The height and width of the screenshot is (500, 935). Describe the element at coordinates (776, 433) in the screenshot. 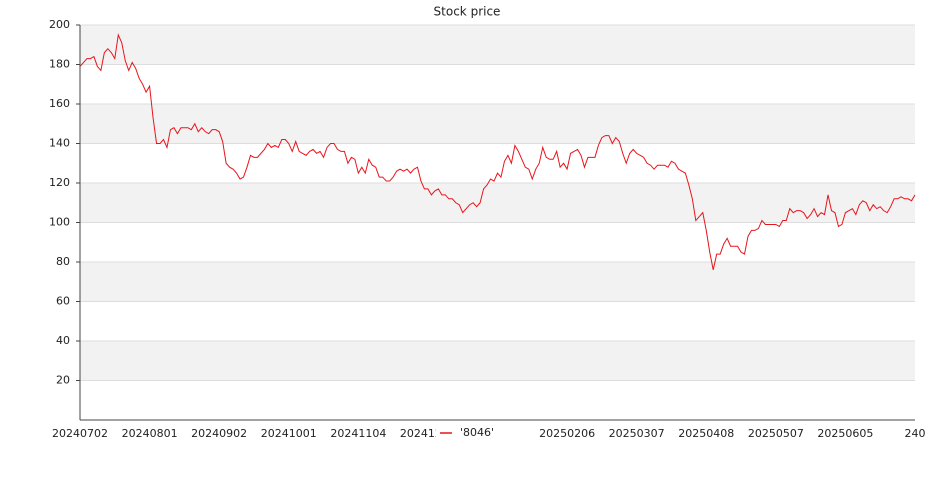

I see `x-tick-label: 20250507` at that location.